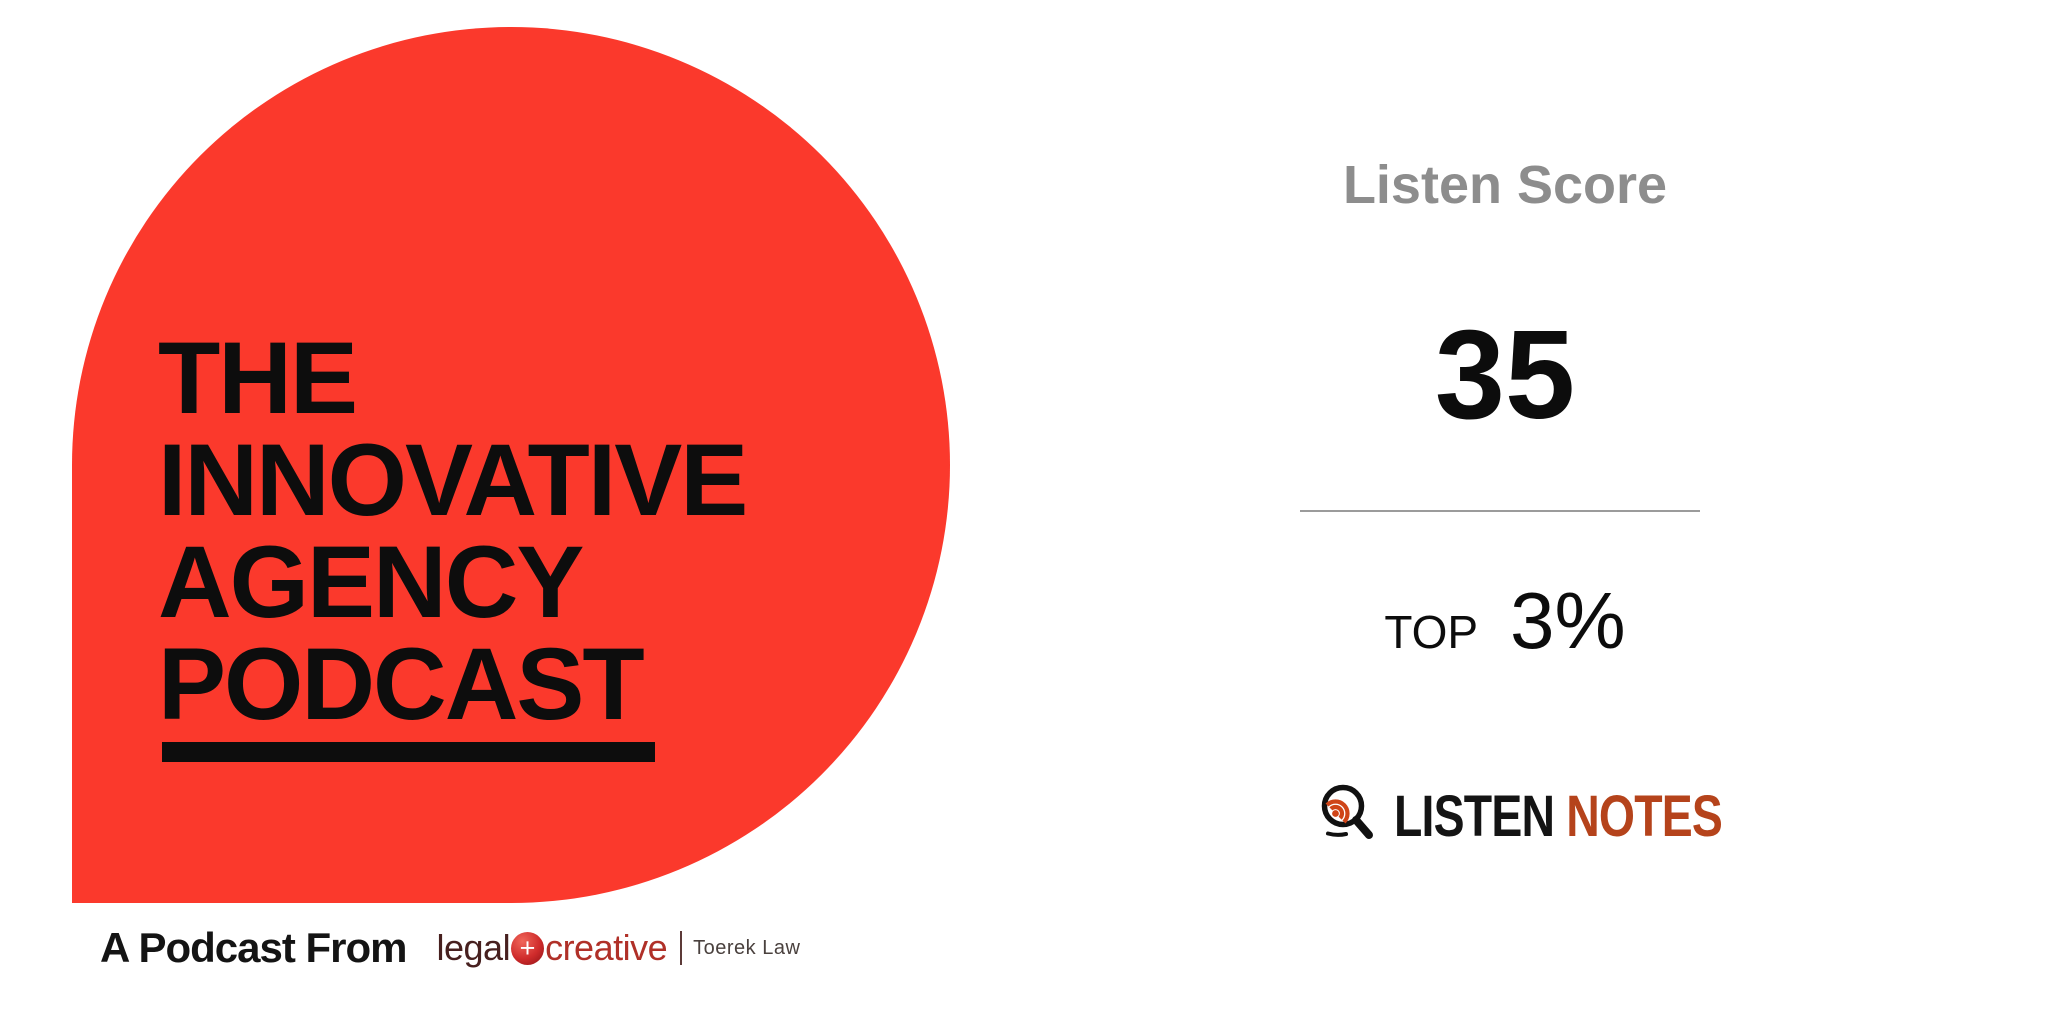 This screenshot has height=1024, width=2048. I want to click on plus-circle-icon: +, so click(528, 948).